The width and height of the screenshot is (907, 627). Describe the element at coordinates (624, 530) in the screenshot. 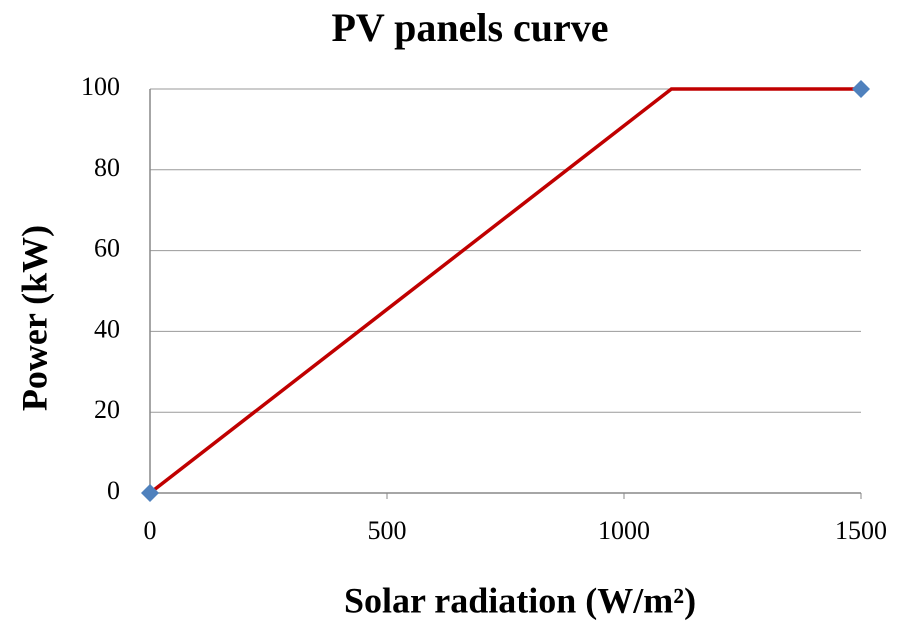

I see `x-tick-label: 1000` at that location.